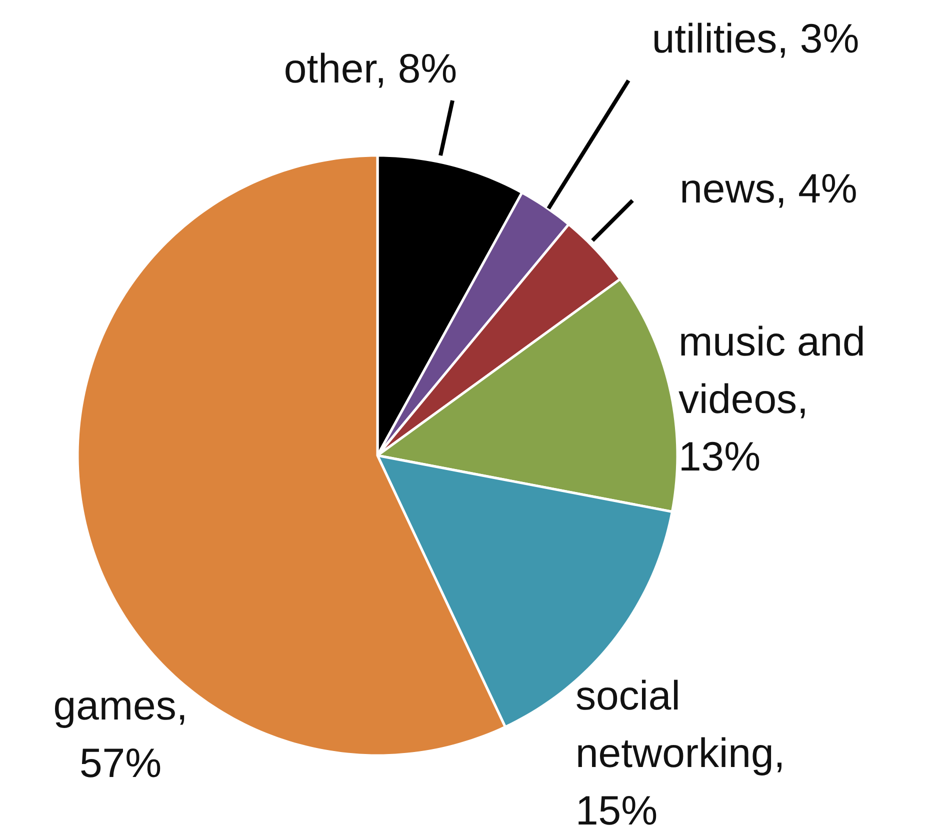 Image resolution: width=926 pixels, height=839 pixels. Describe the element at coordinates (772, 399) in the screenshot. I see `slice-label: music and videos, 13%` at that location.